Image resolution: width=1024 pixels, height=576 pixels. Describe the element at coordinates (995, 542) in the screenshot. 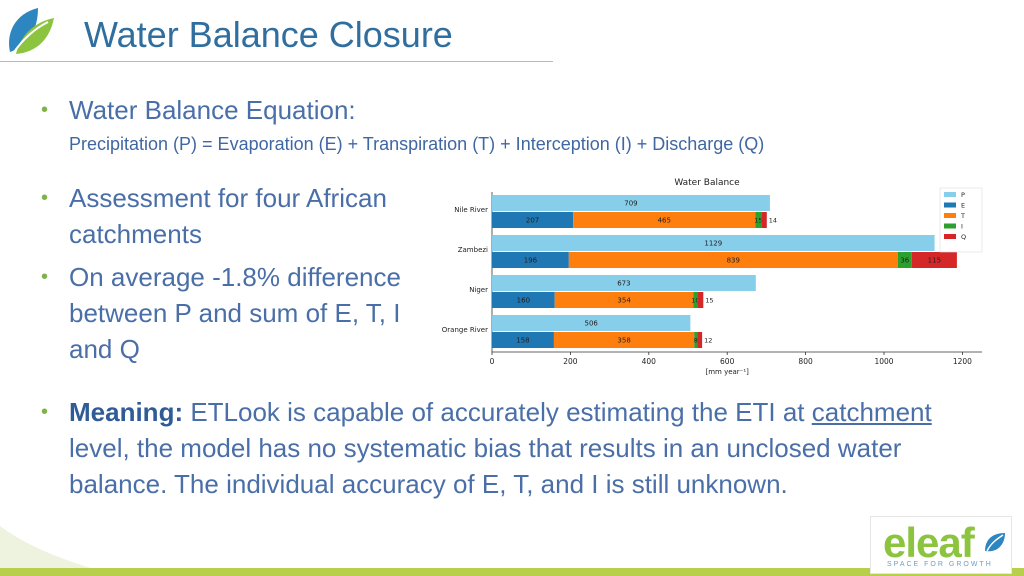

I see `eleaf-leaf-icon` at that location.